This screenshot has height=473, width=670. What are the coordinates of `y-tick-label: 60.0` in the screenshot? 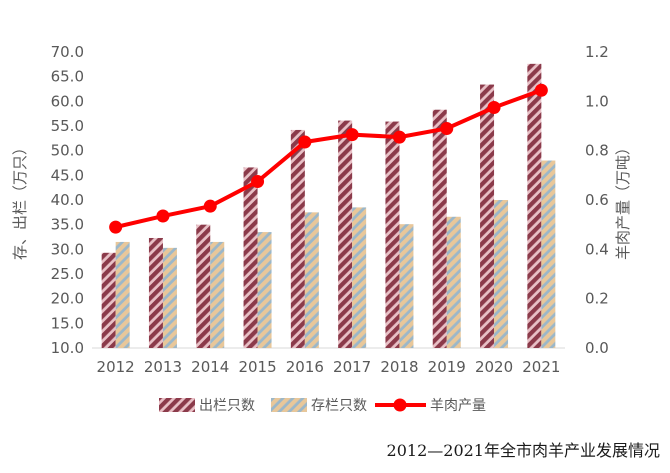 It's located at (67, 101).